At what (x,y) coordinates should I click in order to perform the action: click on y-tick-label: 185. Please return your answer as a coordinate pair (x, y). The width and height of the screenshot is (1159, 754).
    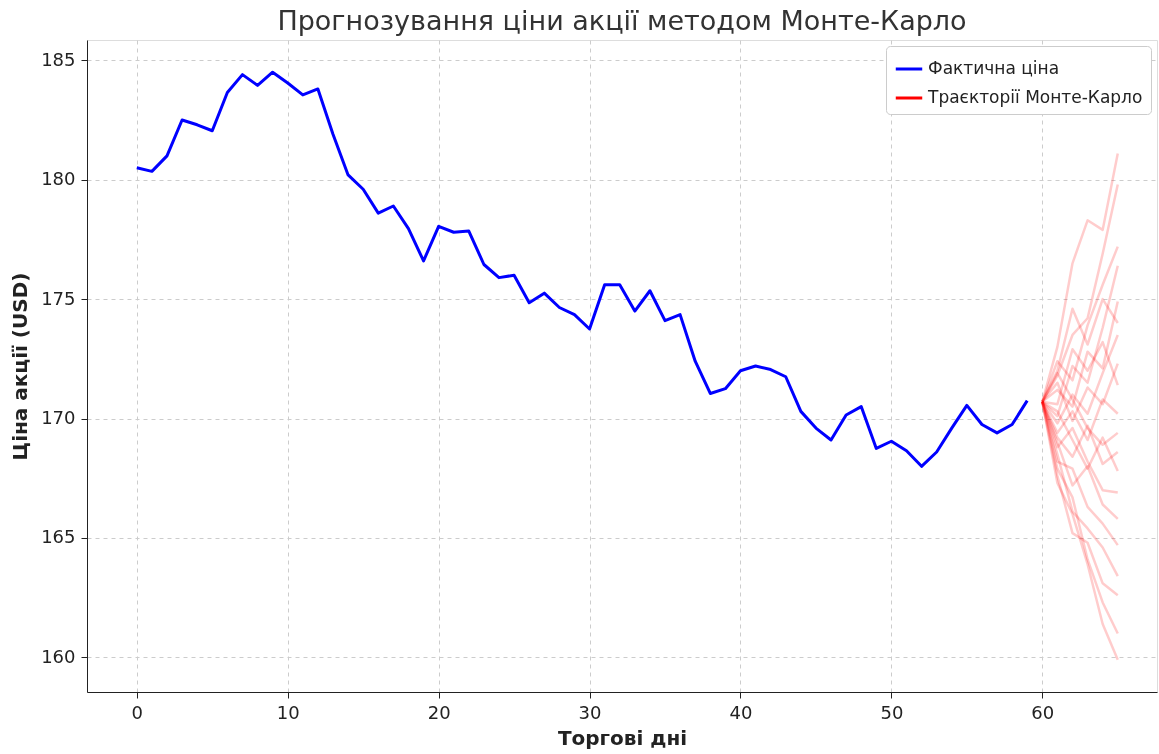
    Looking at the image, I should click on (58, 59).